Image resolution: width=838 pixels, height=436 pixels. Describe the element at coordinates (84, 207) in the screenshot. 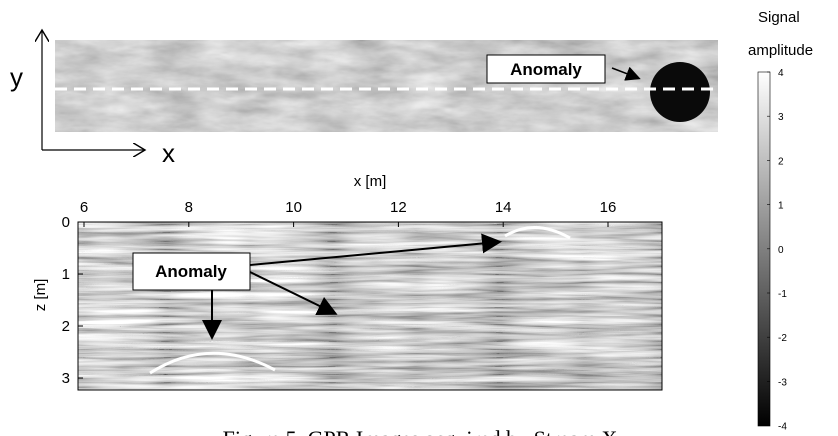

I see `x-tick-label: 6` at that location.